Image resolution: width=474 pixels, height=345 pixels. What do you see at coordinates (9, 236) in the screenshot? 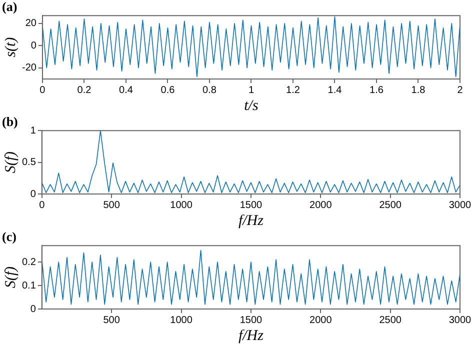
I see `chart-title: (c)` at bounding box center [9, 236].